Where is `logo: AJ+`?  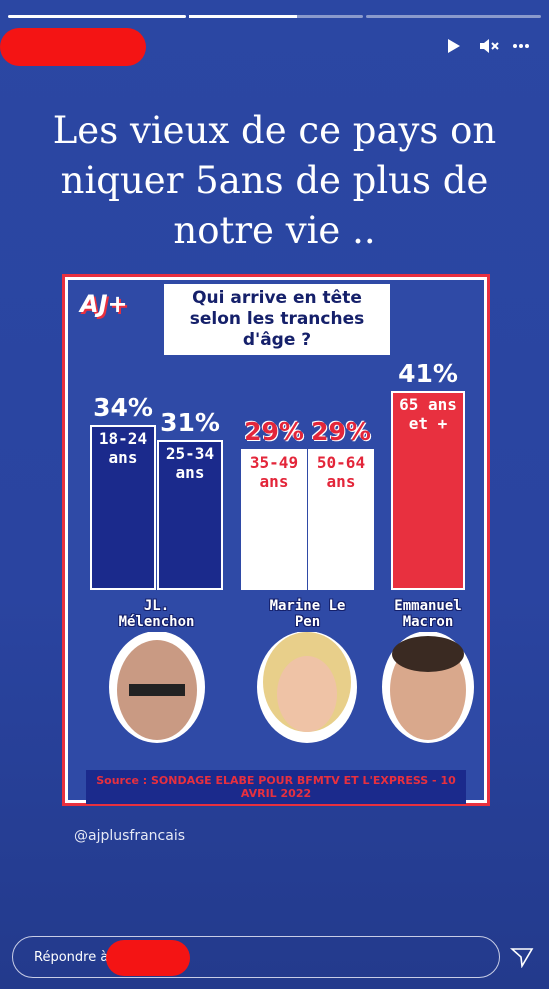
logo: AJ+ is located at coordinates (104, 304).